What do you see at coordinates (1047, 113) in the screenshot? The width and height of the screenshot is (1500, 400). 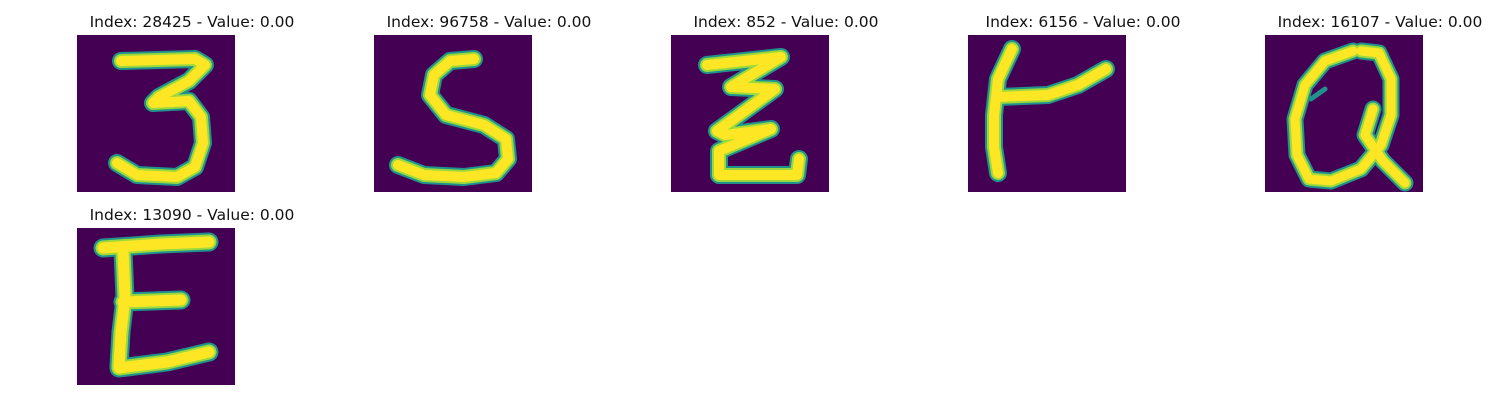 I see `digit-image-k` at bounding box center [1047, 113].